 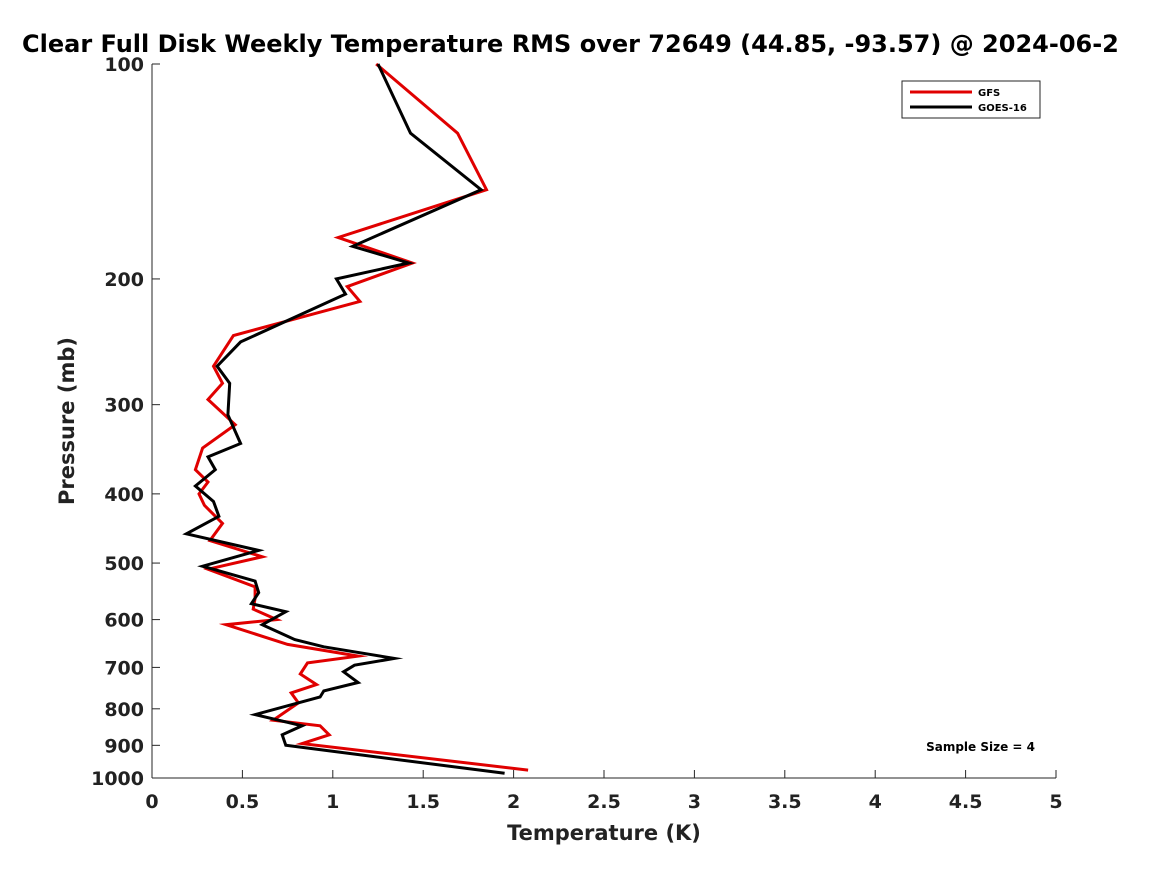 I want to click on y-tick-label: 600, so click(x=124, y=621).